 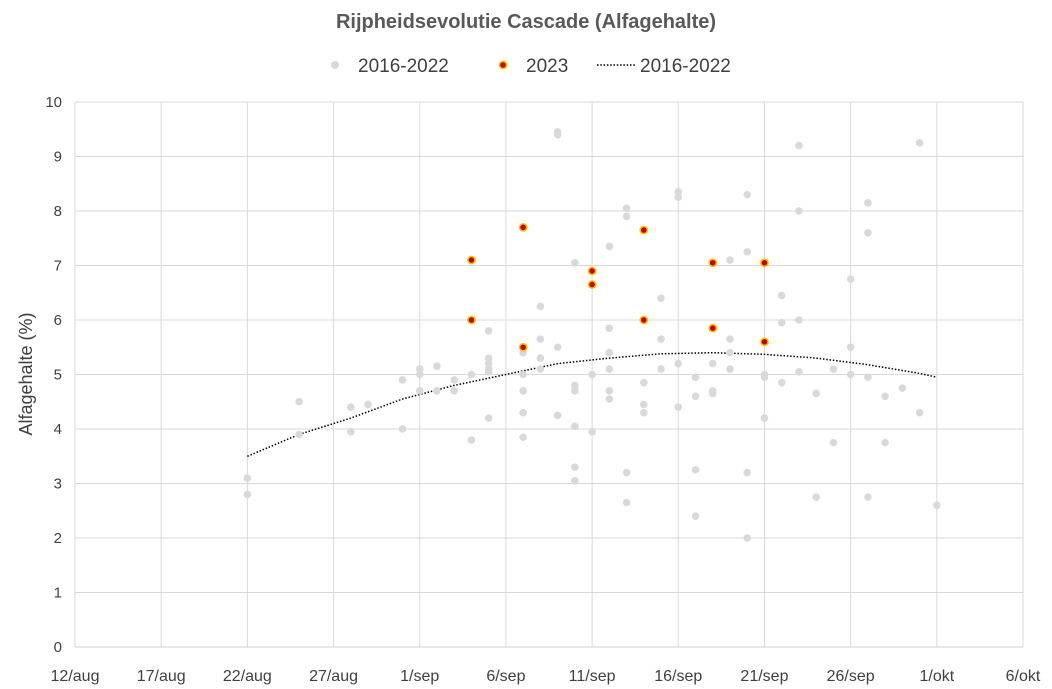 What do you see at coordinates (592, 676) in the screenshot?
I see `x-tick-label: 11/sep` at bounding box center [592, 676].